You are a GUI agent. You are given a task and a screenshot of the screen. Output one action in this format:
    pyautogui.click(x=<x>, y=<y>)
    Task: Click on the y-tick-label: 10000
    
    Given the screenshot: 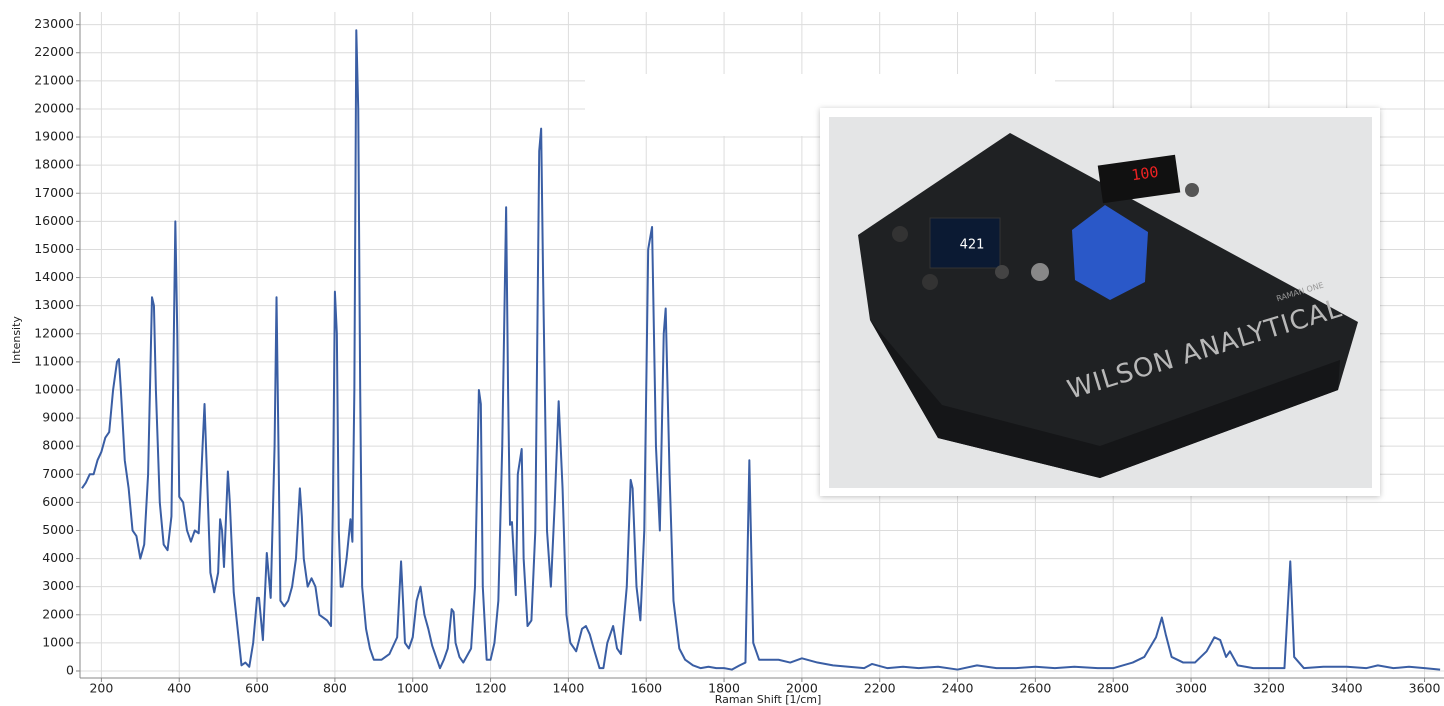 What is the action you would take?
    pyautogui.click(x=54, y=388)
    